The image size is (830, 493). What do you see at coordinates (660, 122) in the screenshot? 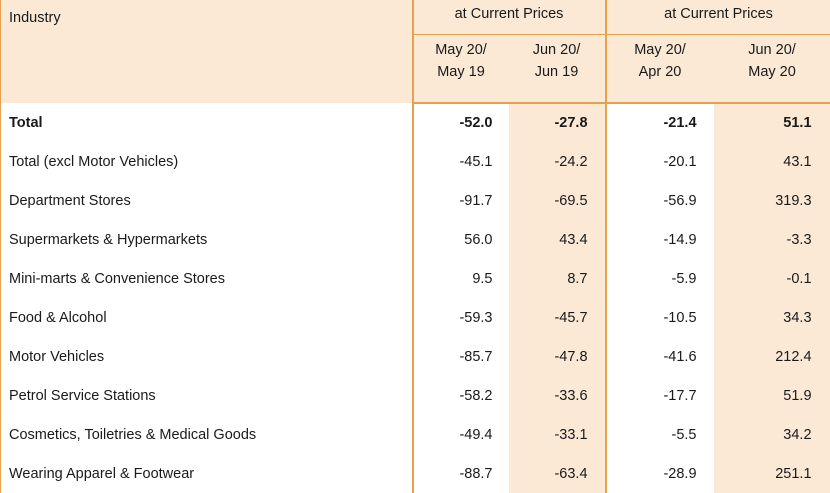
I see `cell-value: -21.4` at bounding box center [660, 122].